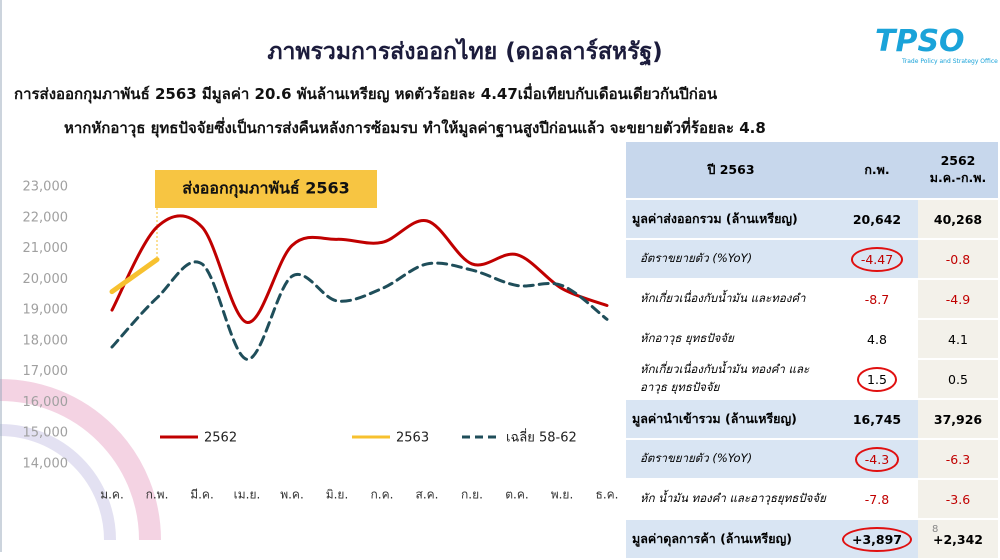 The width and height of the screenshot is (1000, 560). I want to click on cell: -3.6, so click(958, 499).